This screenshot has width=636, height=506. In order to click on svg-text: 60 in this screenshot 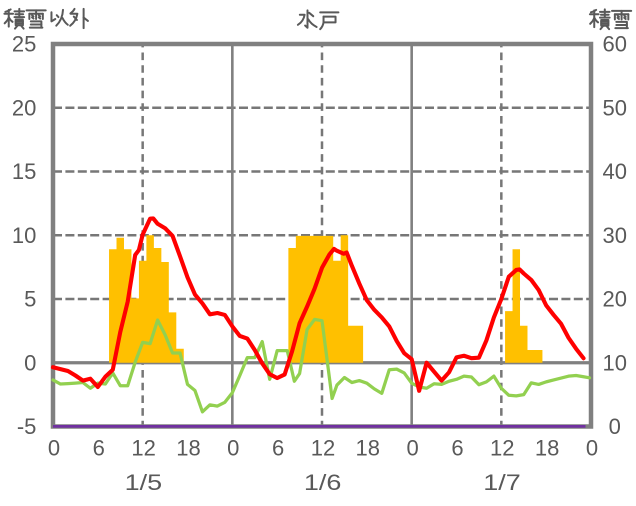, I will do `click(615, 44)`.